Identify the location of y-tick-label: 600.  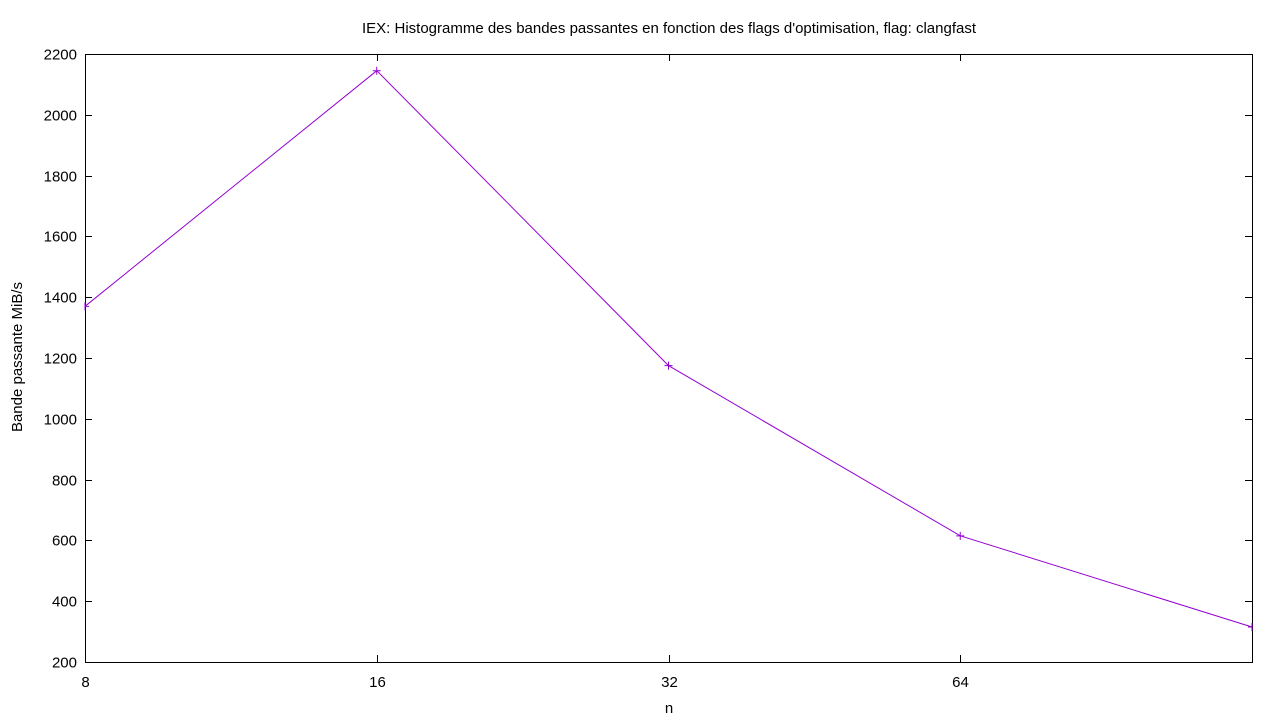
(64, 541).